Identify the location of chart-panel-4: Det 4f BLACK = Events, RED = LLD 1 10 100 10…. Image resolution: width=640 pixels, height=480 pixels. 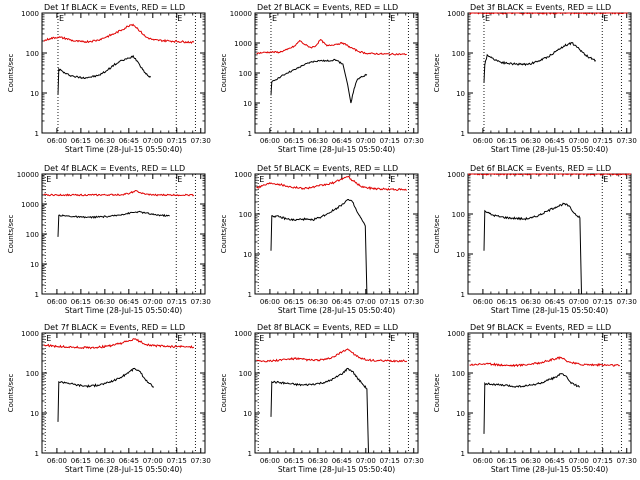
(109, 239).